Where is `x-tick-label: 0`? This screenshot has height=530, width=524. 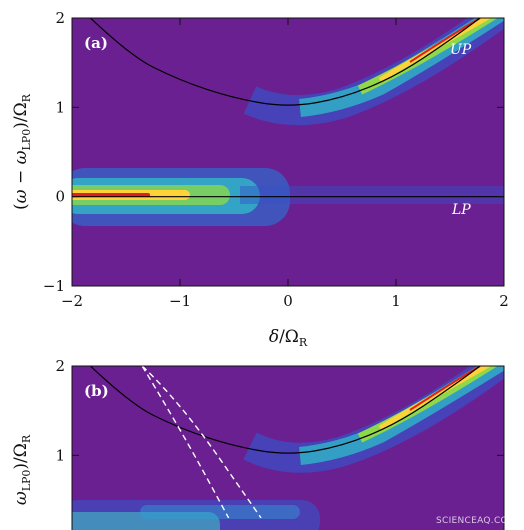
x-tick-label: 0 is located at coordinates (288, 301).